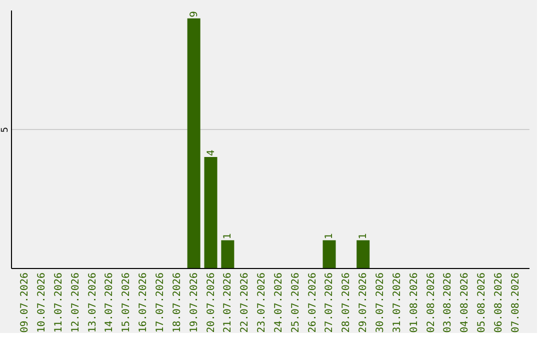 This screenshot has width=540, height=340. I want to click on x-tick-label: 14.07.2026, so click(110, 302).